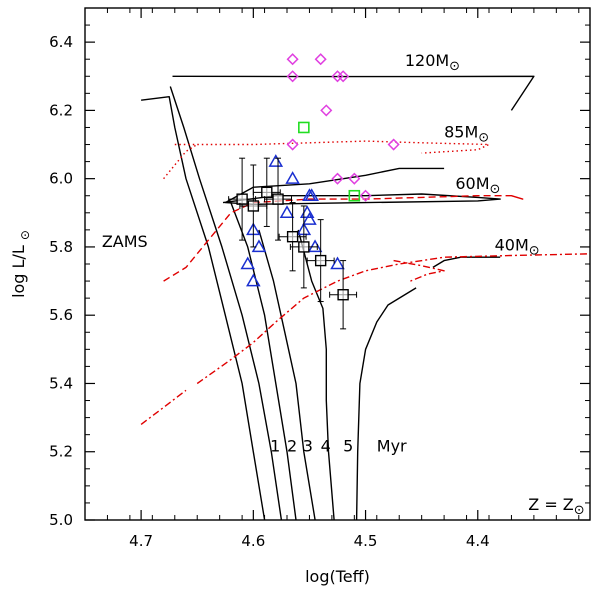 The width and height of the screenshot is (600, 593). Describe the element at coordinates (386, 404) in the screenshot. I see `track-iso5` at that location.